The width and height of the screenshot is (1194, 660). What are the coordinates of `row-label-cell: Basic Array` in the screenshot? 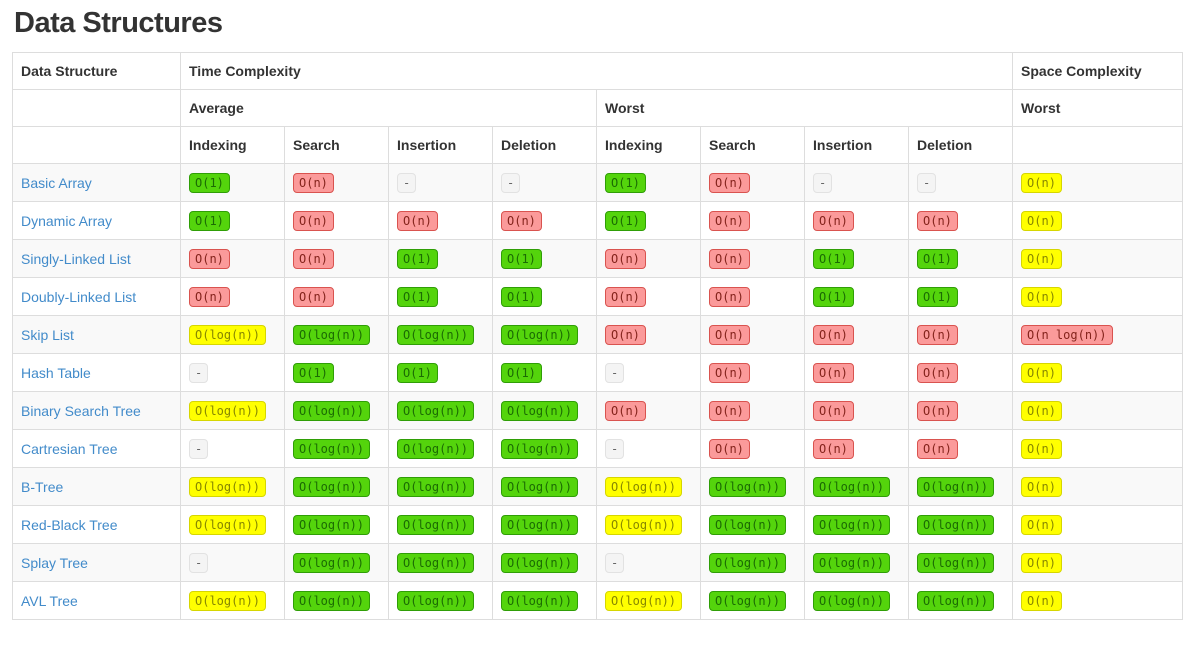 It's located at (96, 182).